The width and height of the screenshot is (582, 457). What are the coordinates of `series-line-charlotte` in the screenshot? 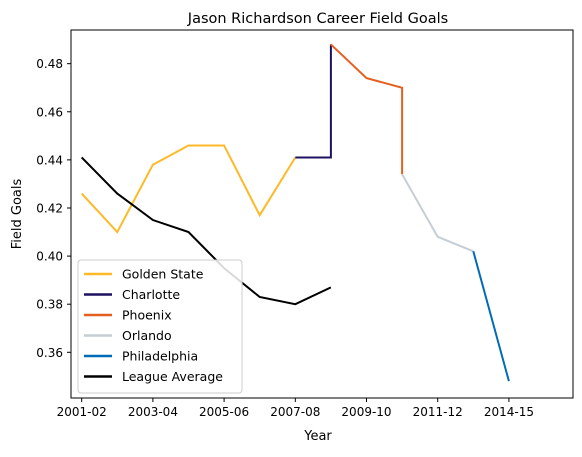 It's located at (313, 101).